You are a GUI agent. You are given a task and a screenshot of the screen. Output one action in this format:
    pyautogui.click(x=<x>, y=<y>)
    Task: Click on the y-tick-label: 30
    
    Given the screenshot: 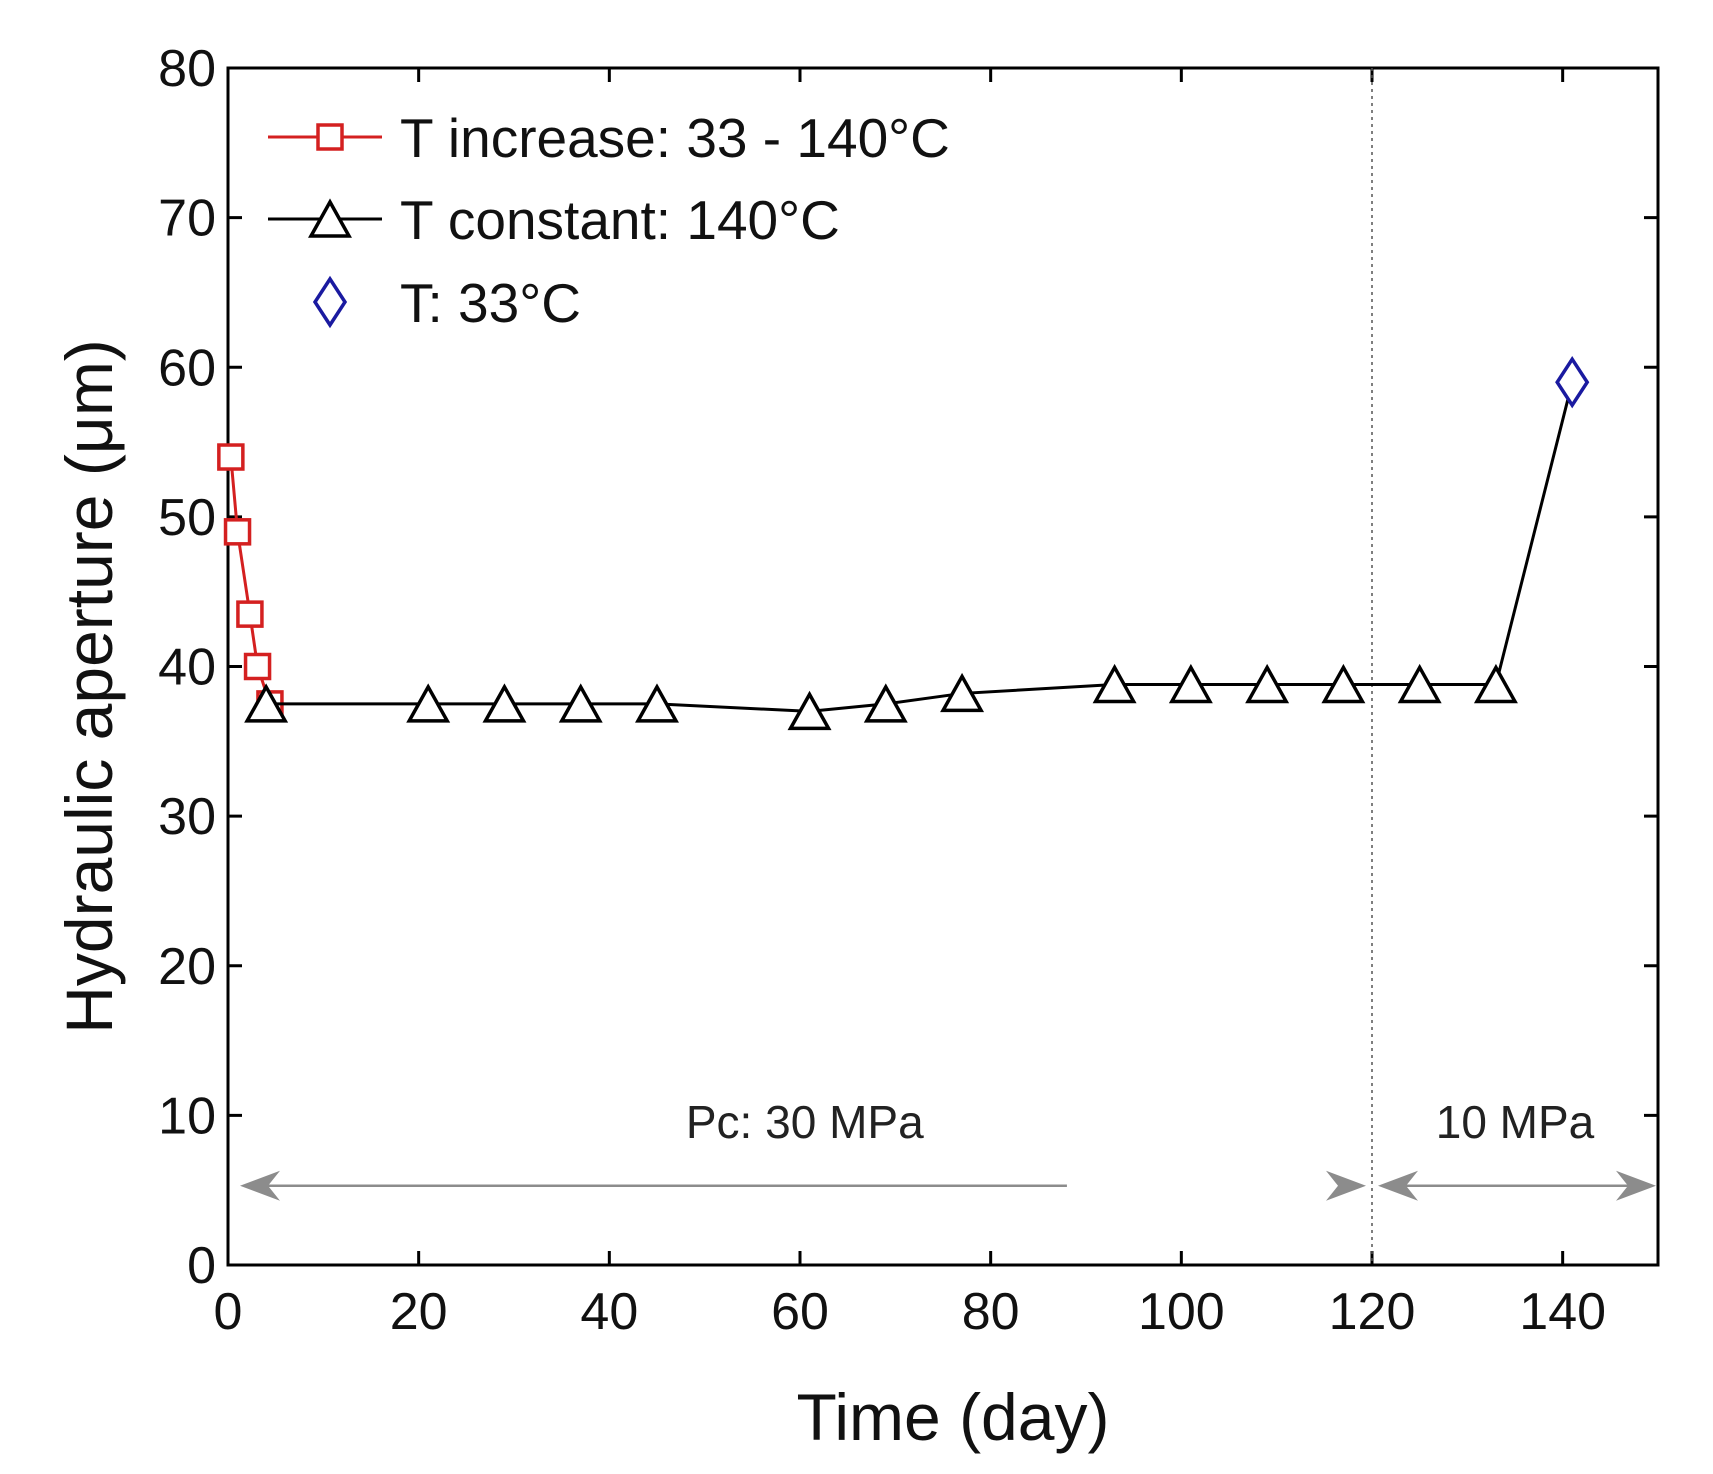 What is the action you would take?
    pyautogui.click(x=187, y=817)
    